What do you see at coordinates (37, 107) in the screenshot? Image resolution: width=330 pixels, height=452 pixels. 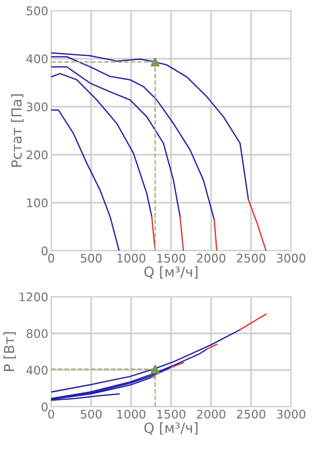 I see `y-tick-label: 300` at bounding box center [37, 107].